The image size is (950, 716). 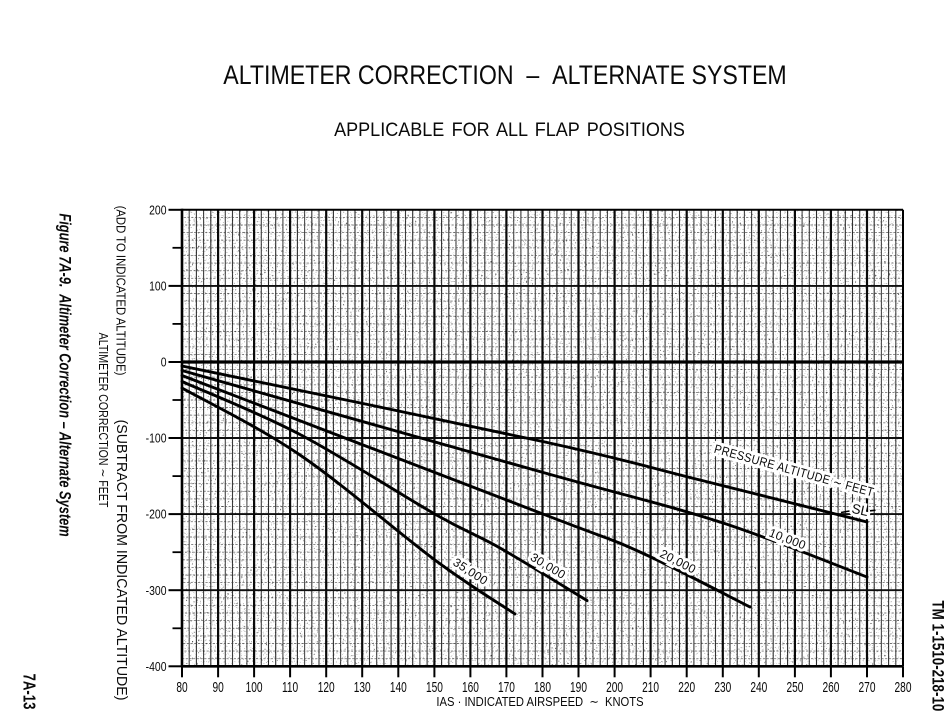 What do you see at coordinates (434, 687) in the screenshot?
I see `svg-text: 150` at bounding box center [434, 687].